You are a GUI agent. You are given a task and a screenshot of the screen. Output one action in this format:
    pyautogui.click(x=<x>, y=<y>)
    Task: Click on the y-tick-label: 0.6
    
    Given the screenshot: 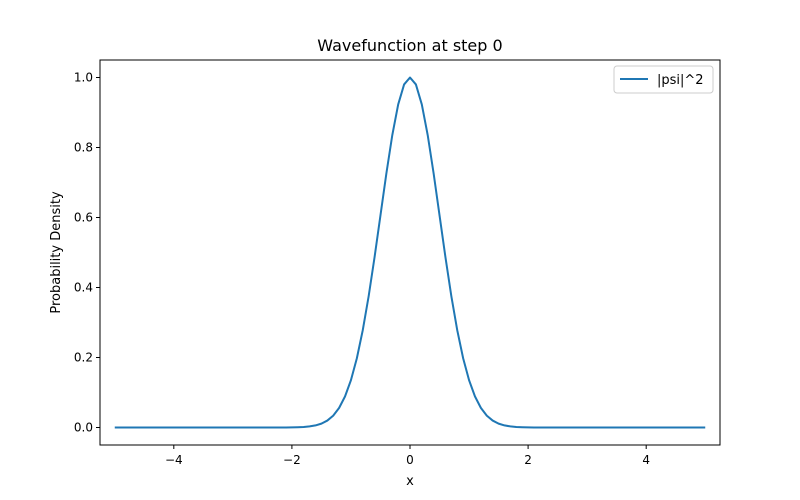 What is the action you would take?
    pyautogui.click(x=83, y=218)
    